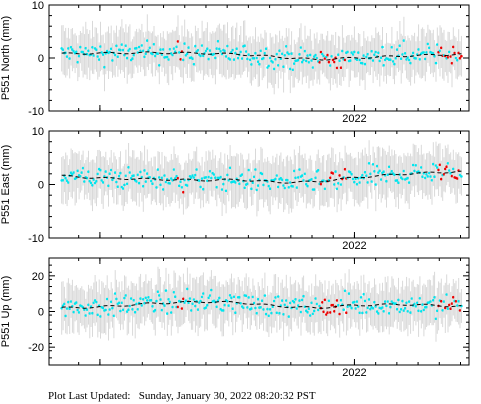 This screenshot has width=481, height=404. Describe the element at coordinates (38, 132) in the screenshot. I see `y-tick-label: 10` at that location.